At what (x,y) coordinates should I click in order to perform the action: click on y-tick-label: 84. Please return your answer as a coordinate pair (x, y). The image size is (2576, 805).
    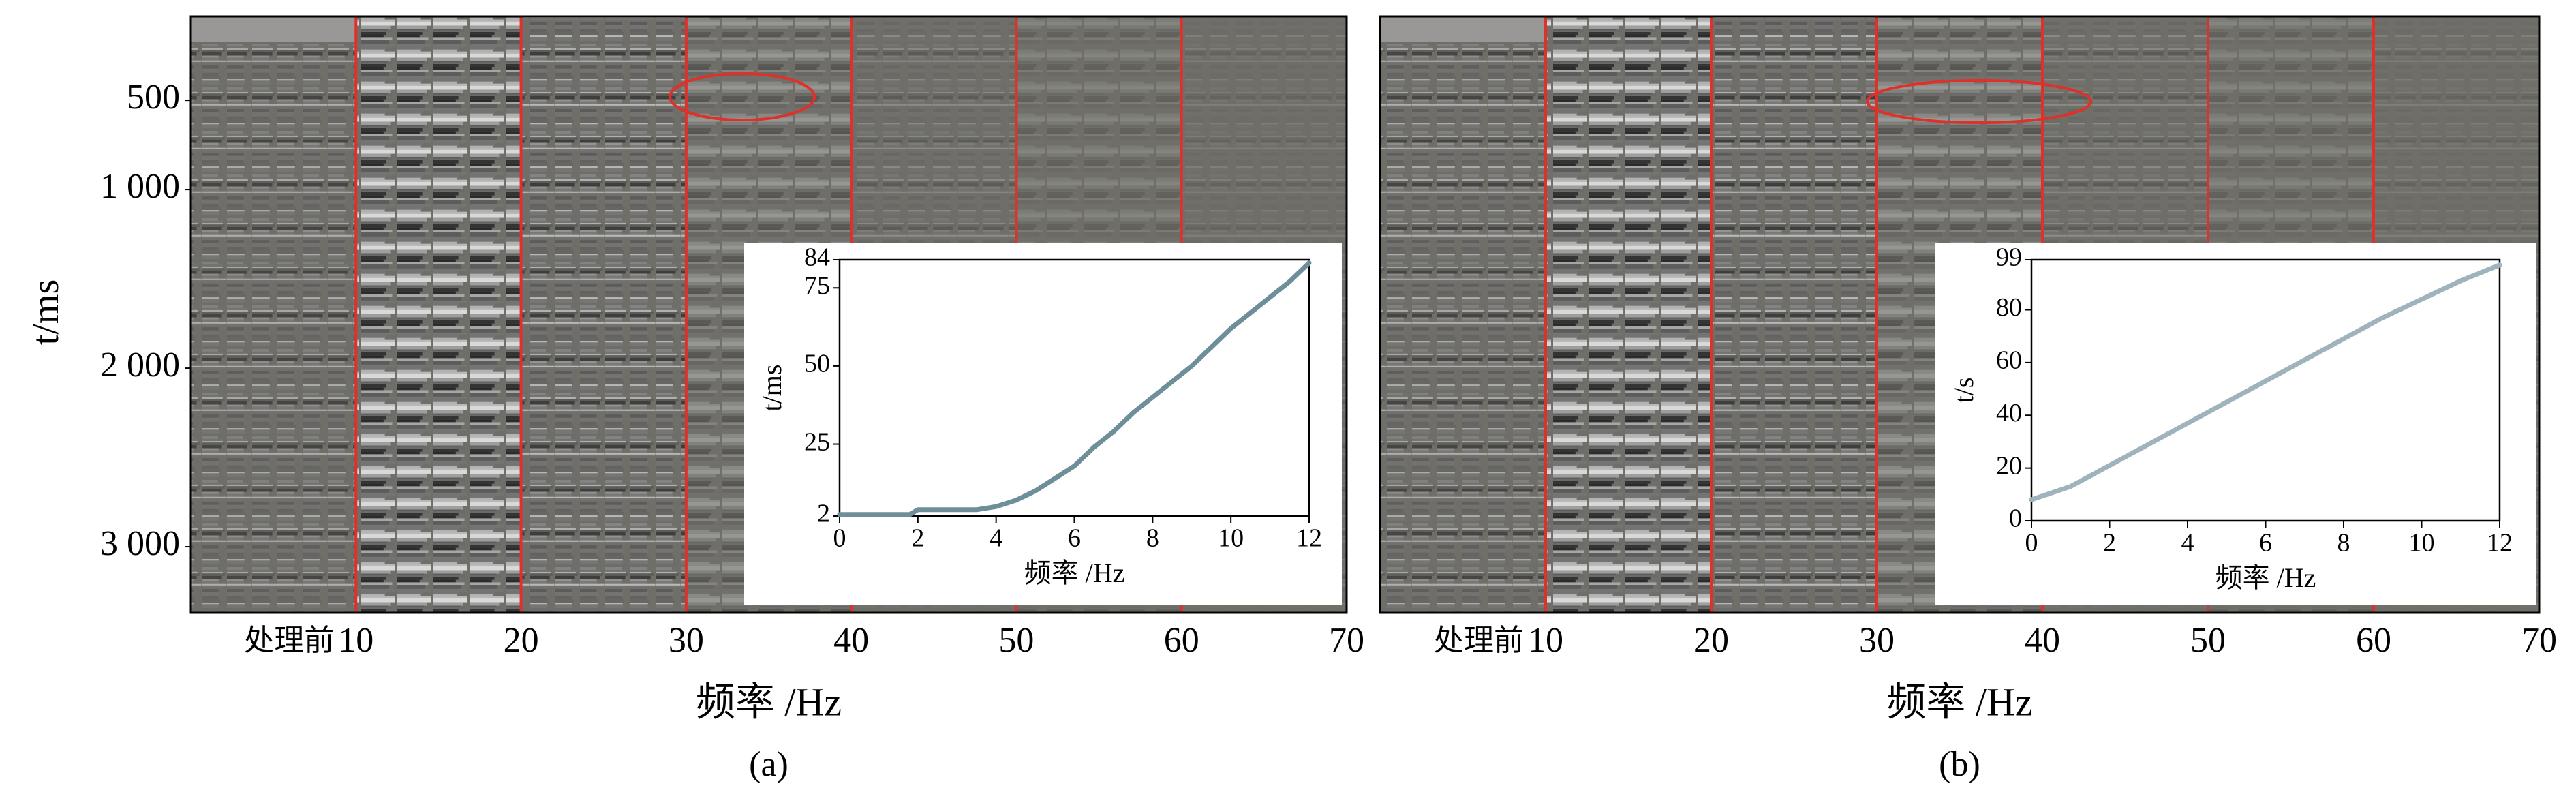
    Looking at the image, I should click on (817, 257).